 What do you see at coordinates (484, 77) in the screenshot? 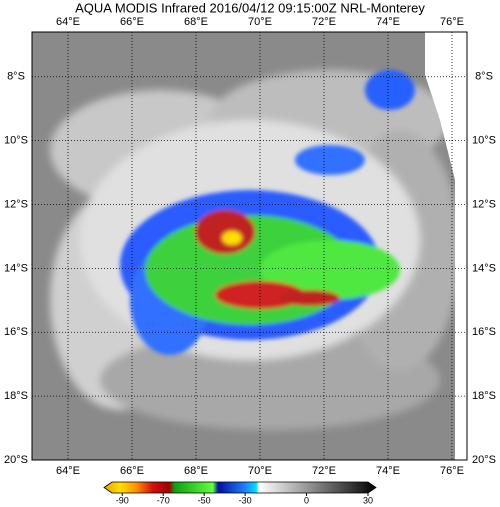
I see `lat-label-right: 8°S` at bounding box center [484, 77].